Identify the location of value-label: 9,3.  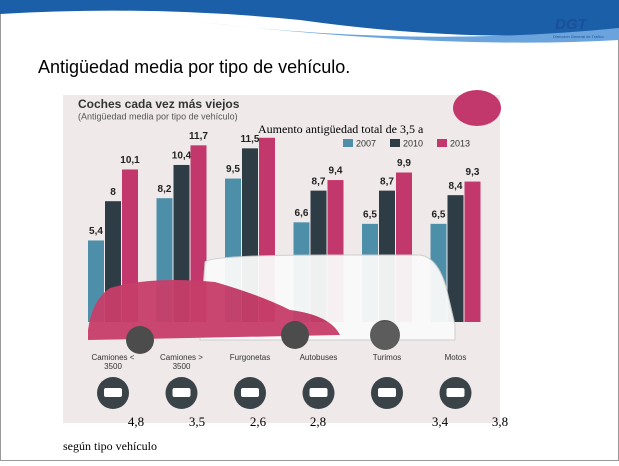
(473, 172).